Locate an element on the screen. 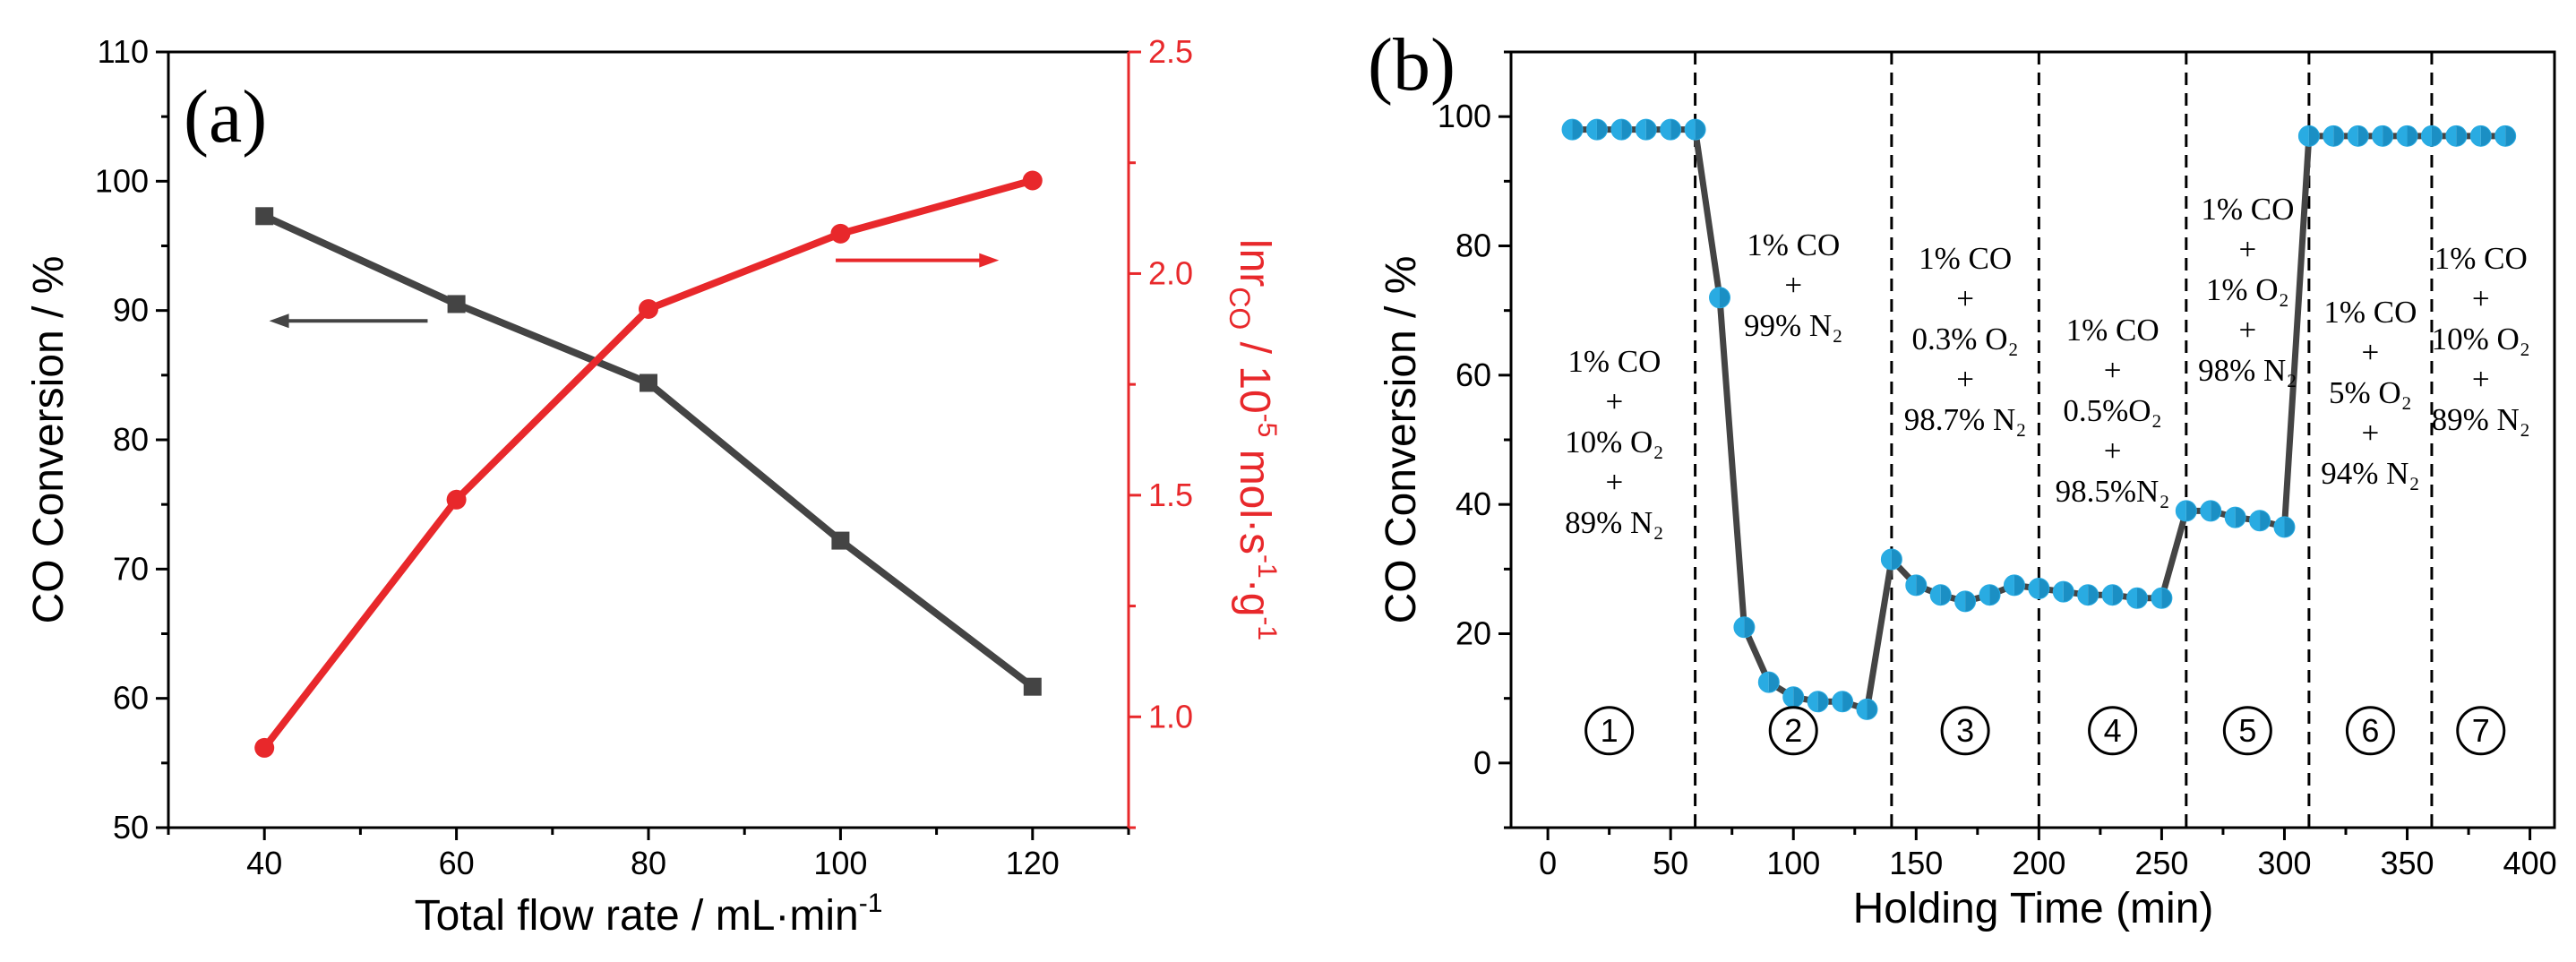 The width and height of the screenshot is (2576, 962). panel-b-label: (b) is located at coordinates (1411, 65).